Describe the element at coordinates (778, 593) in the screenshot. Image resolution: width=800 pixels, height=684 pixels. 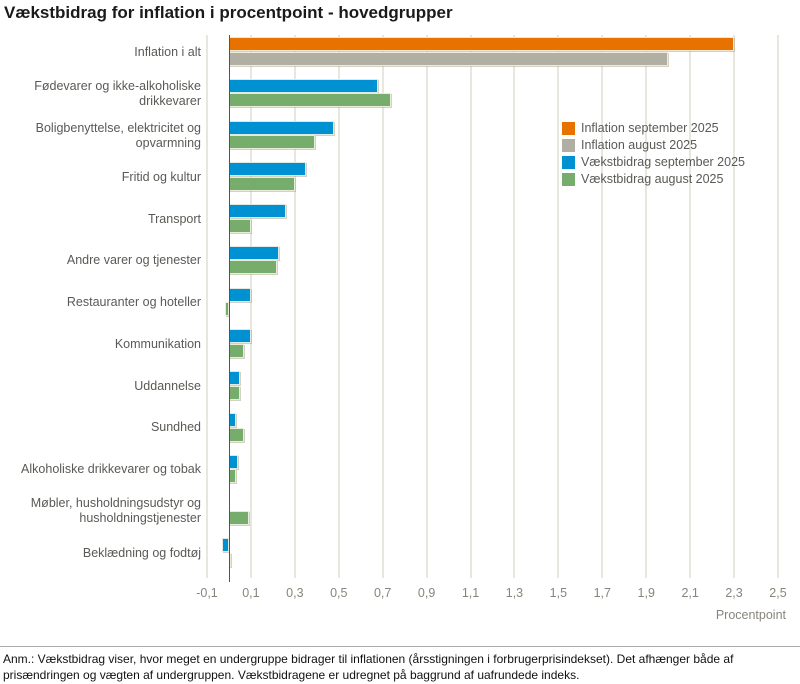
I see `x-tick-label: 2,5` at that location.